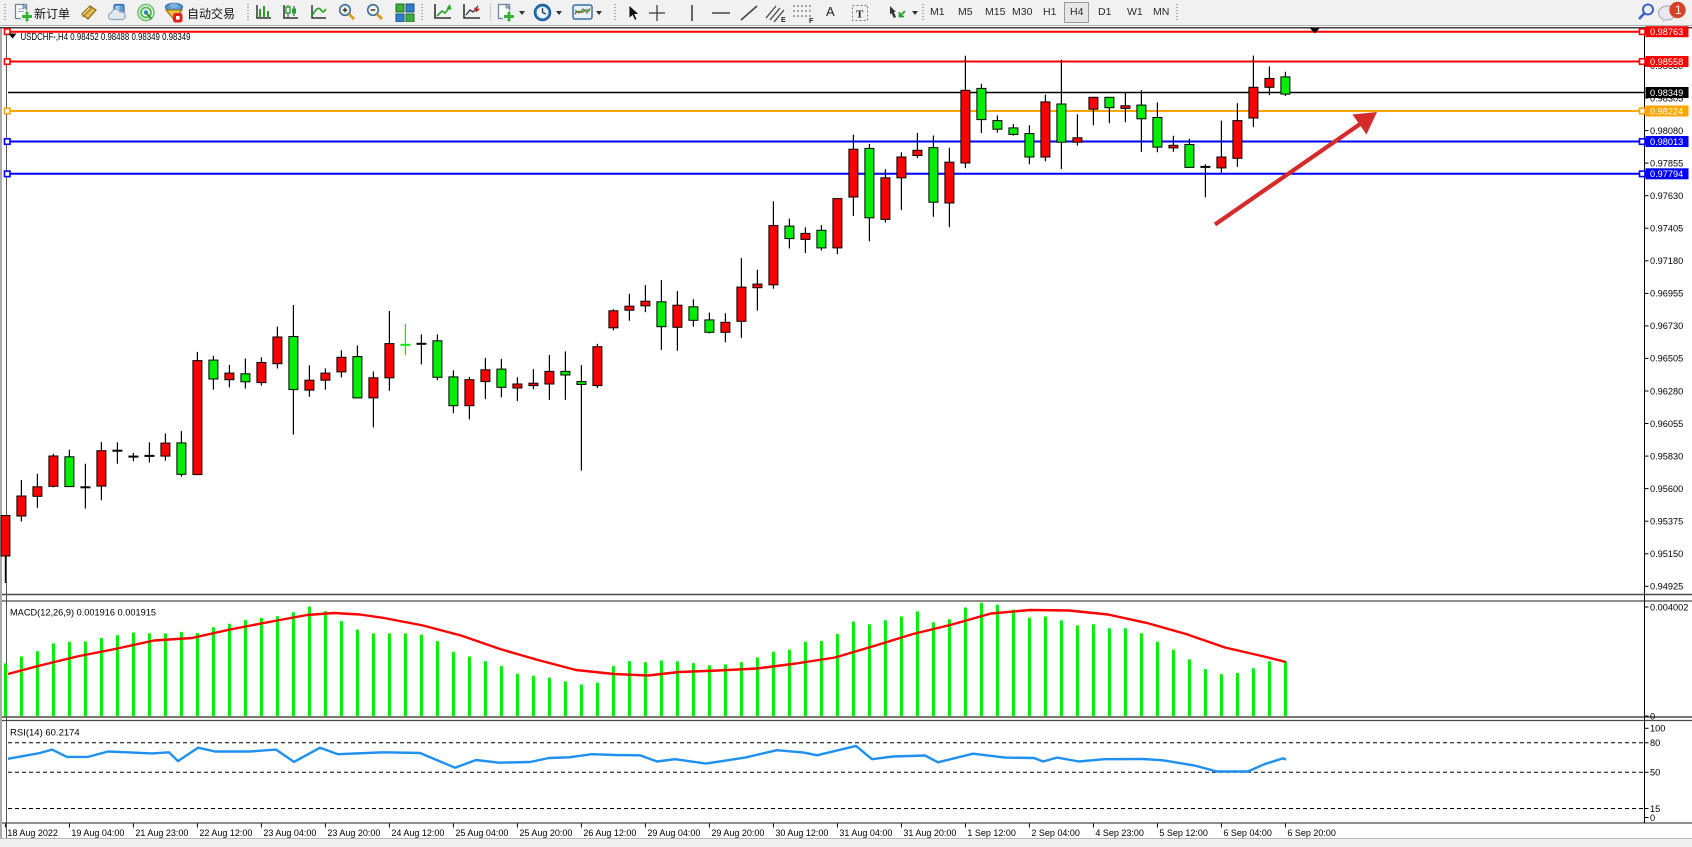  I want to click on svg-text: 21 Aug 23:00, so click(161, 833).